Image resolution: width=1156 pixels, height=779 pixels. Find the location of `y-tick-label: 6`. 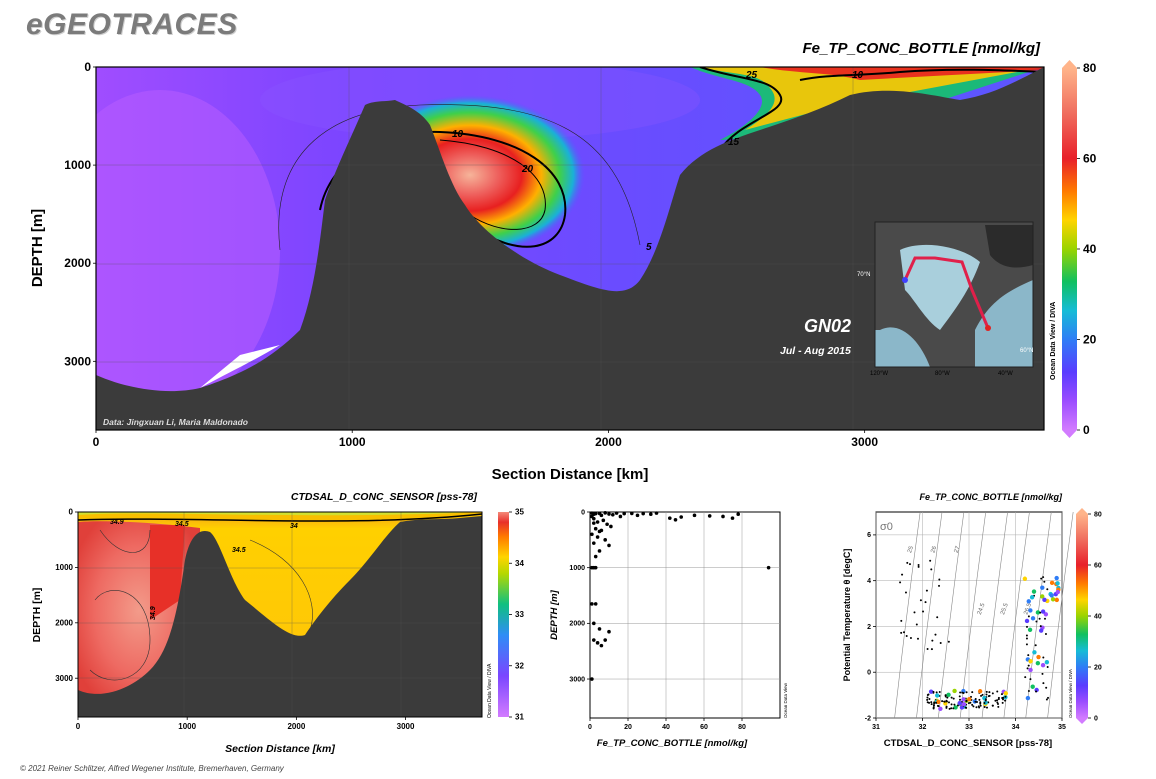

y-tick-label: 6 is located at coordinates (869, 535).